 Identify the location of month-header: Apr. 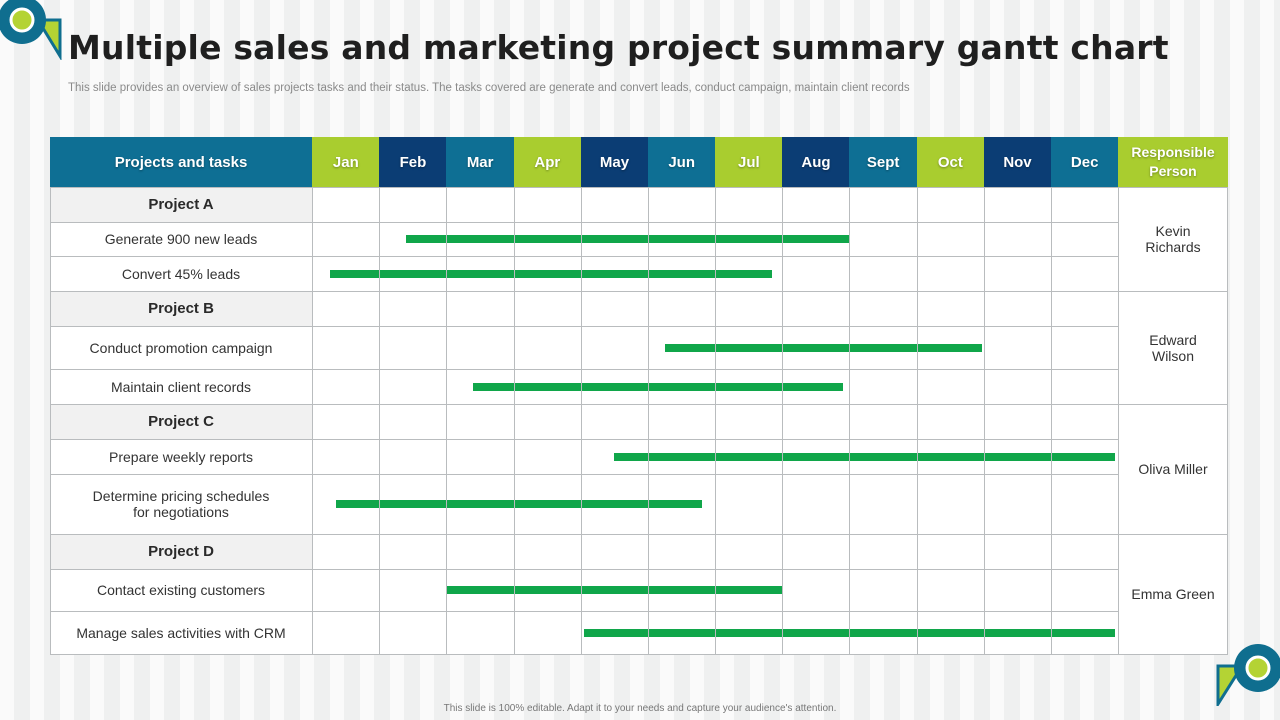
(547, 162).